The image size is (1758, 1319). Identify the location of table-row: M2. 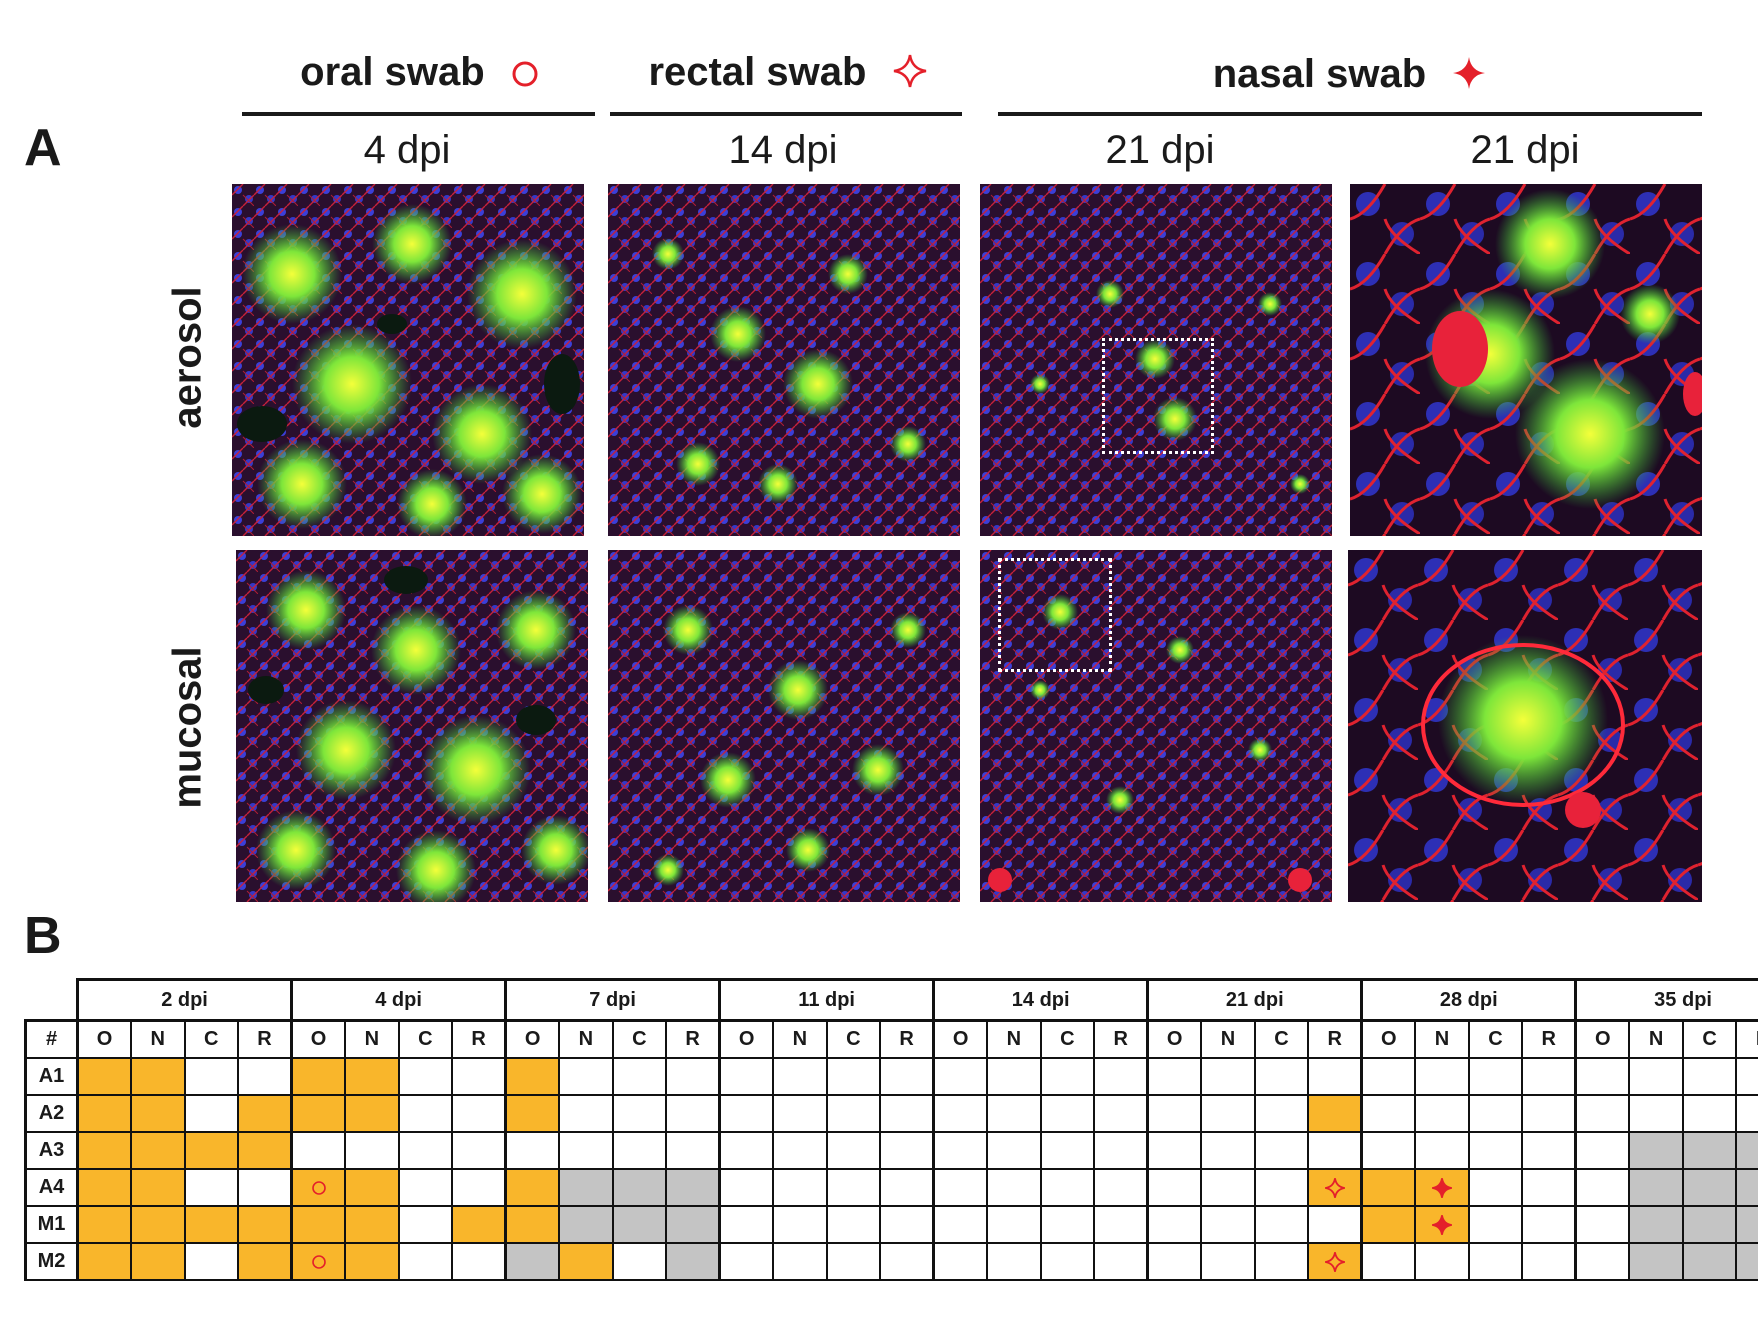
(891, 1261).